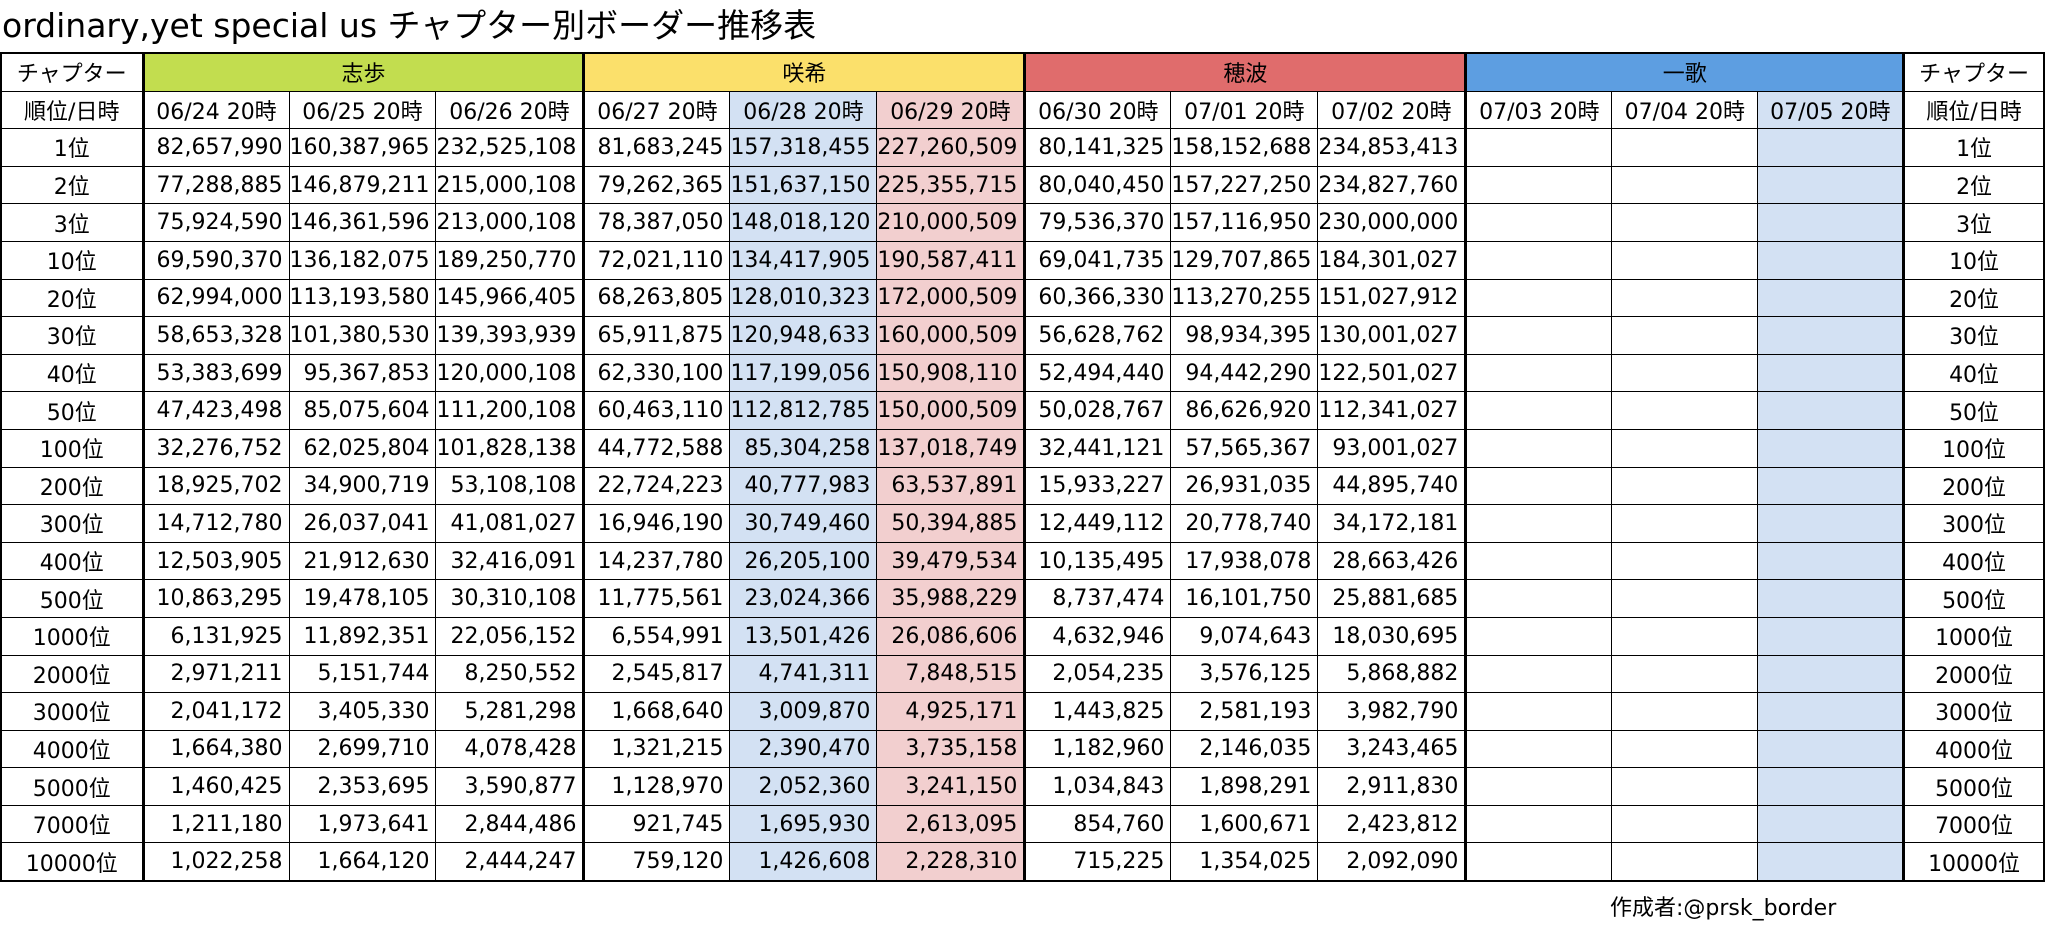  I want to click on border-value-cell: 190,587,411, so click(951, 260).